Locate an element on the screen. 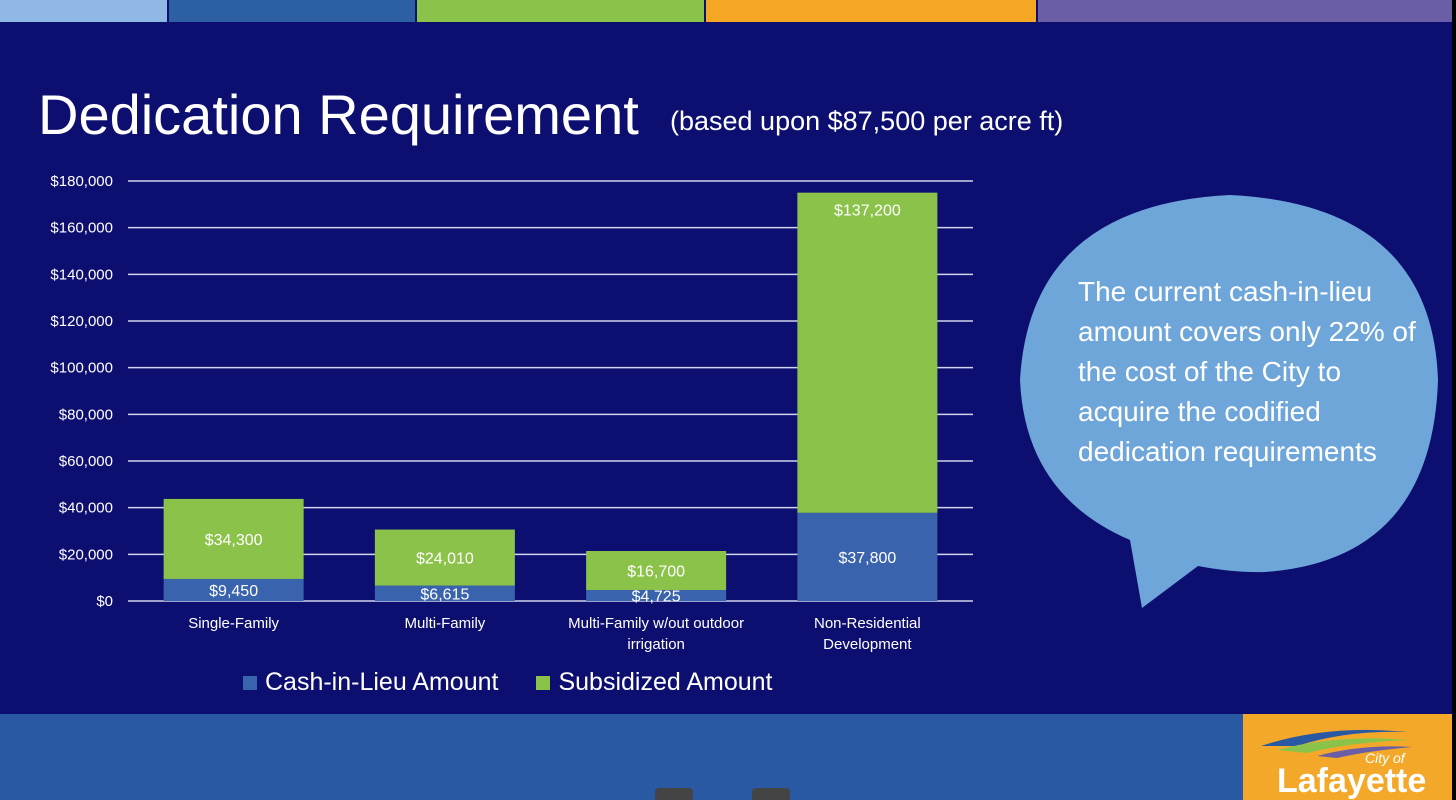 Image resolution: width=1456 pixels, height=800 pixels. y-tick-label: $60,000 is located at coordinates (86, 461).